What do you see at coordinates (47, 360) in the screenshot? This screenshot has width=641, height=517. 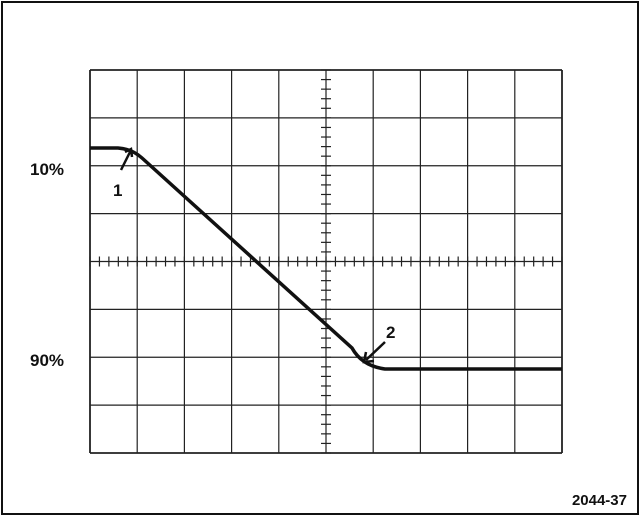 I see `lower-level-label: 90%` at bounding box center [47, 360].